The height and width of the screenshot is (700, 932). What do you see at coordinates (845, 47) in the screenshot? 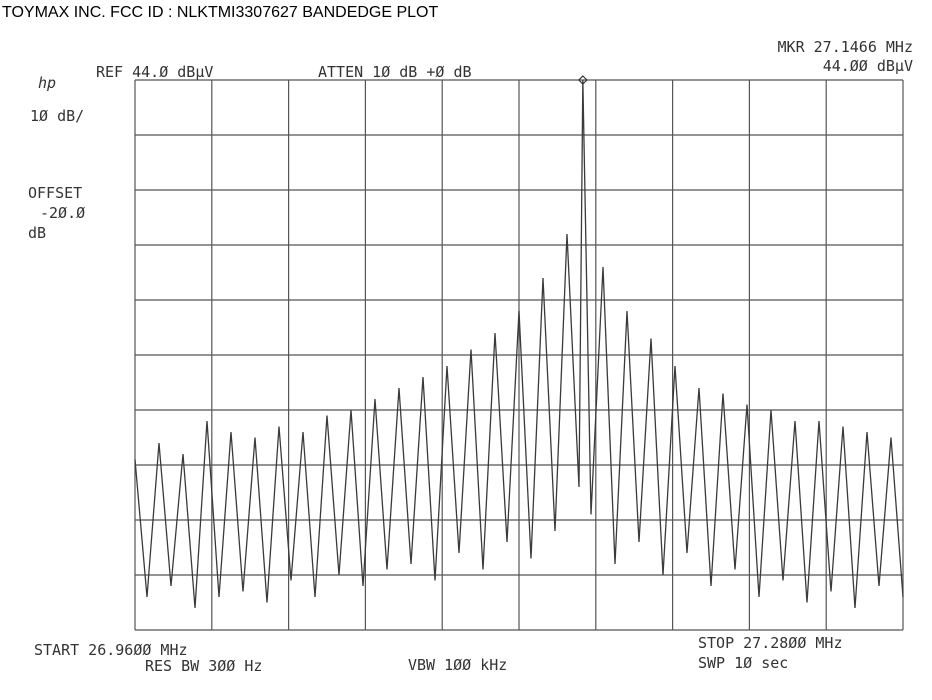
I see `marker-label: MKR 27.1466 MHz` at bounding box center [845, 47].